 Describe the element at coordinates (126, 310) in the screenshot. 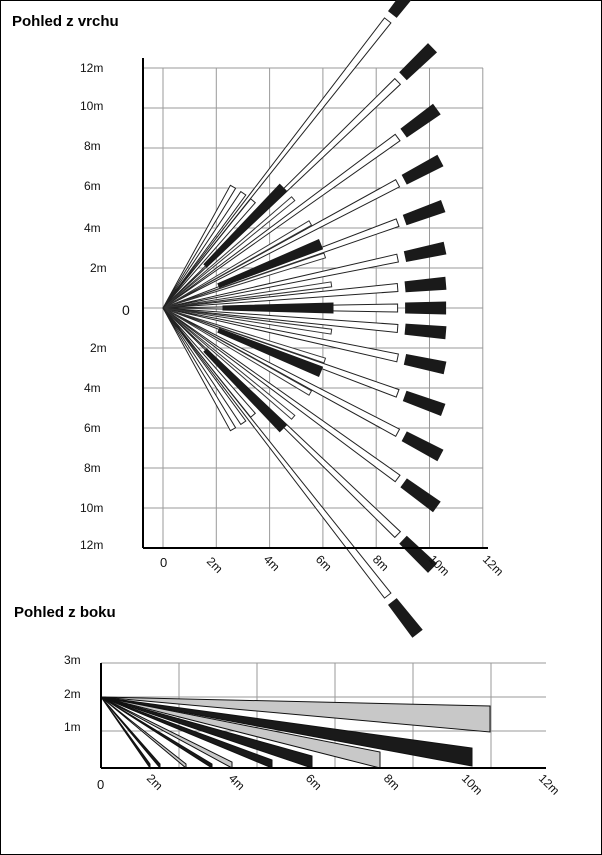

I see `top-origin-label: 0` at that location.